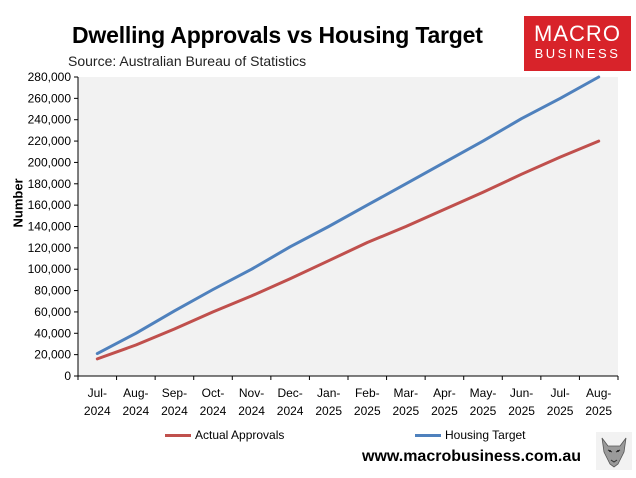  I want to click on legend-swatch-target, so click(428, 435).